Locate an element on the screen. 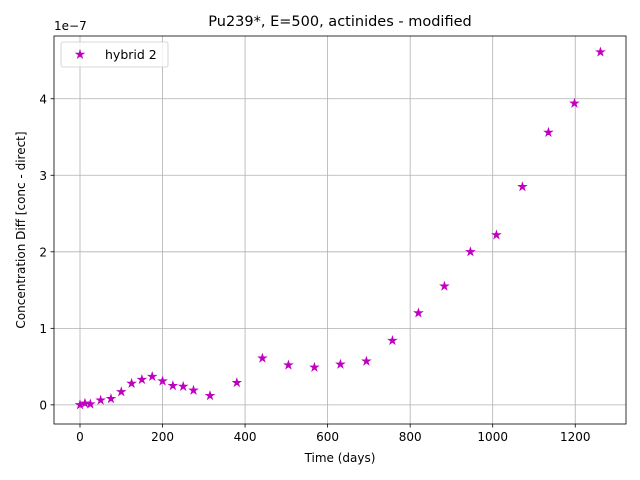 The width and height of the screenshot is (640, 480). y-tick-label: 1 is located at coordinates (43, 329).